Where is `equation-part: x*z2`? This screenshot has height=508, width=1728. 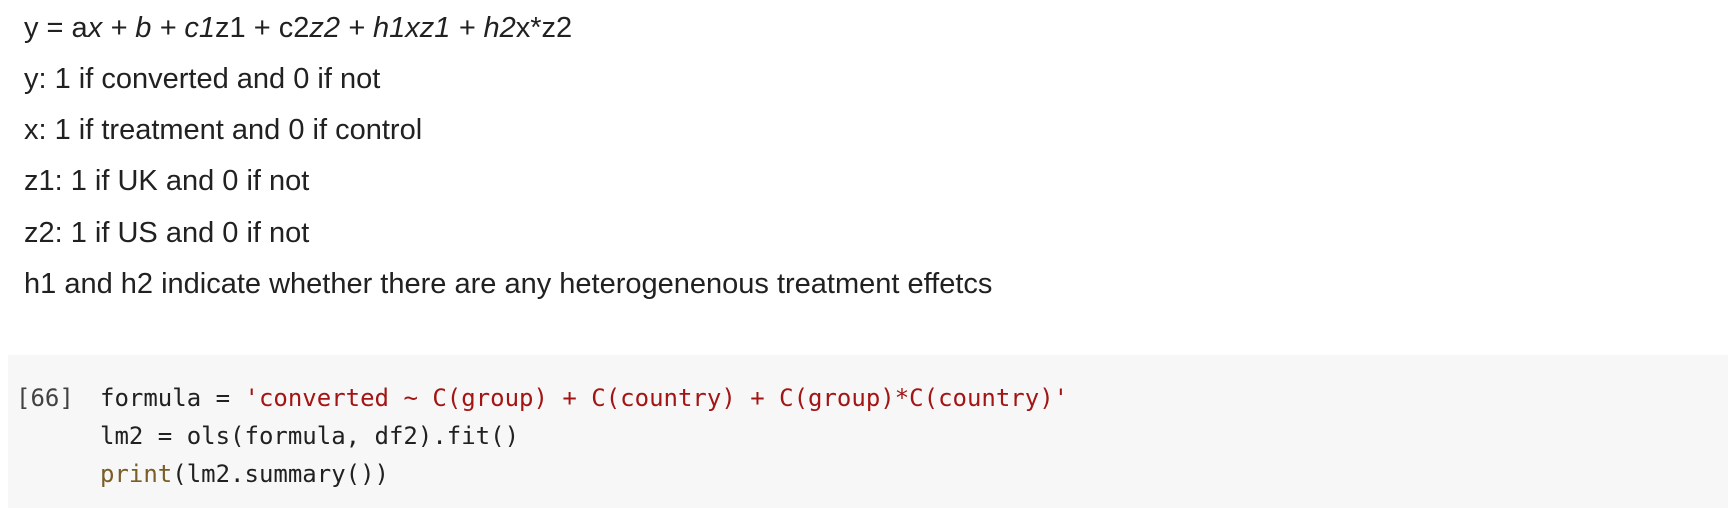 equation-part: x*z2 is located at coordinates (544, 28).